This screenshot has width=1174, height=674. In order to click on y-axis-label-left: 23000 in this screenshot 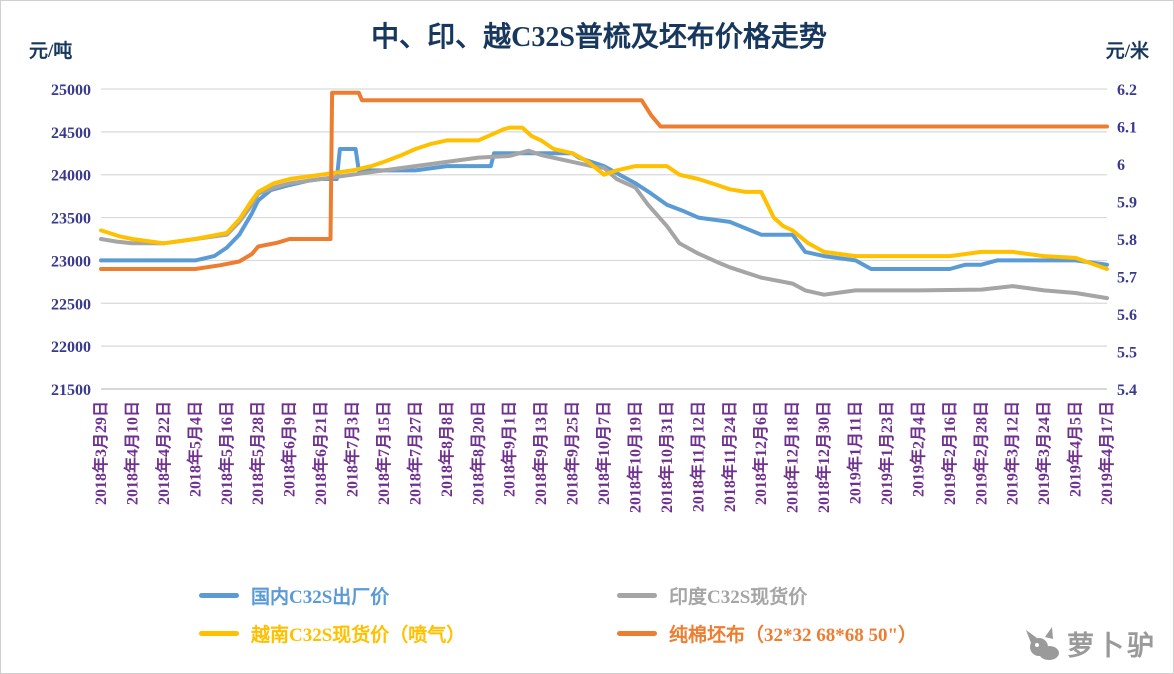, I will do `click(71, 261)`.